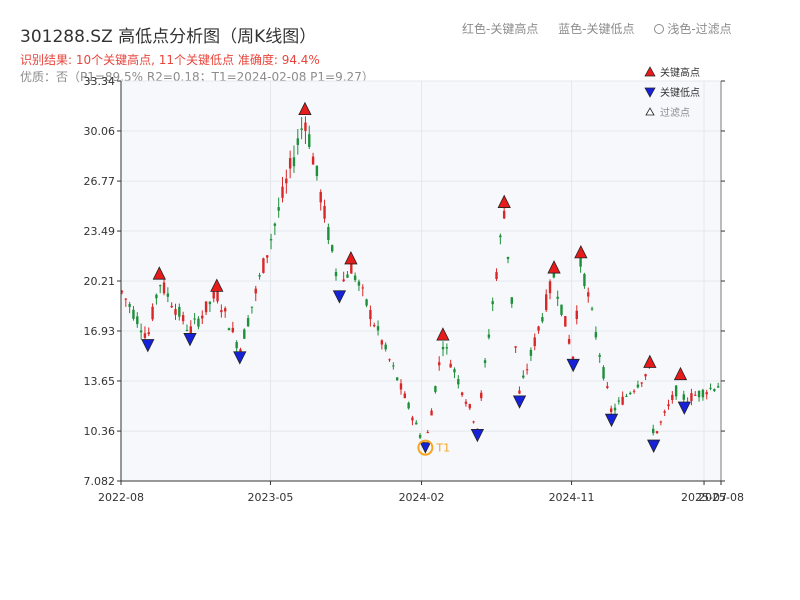  I want to click on top-legend: 红色-关键高点 蓝色-关键低点 浅色-过滤点, so click(605, 28).